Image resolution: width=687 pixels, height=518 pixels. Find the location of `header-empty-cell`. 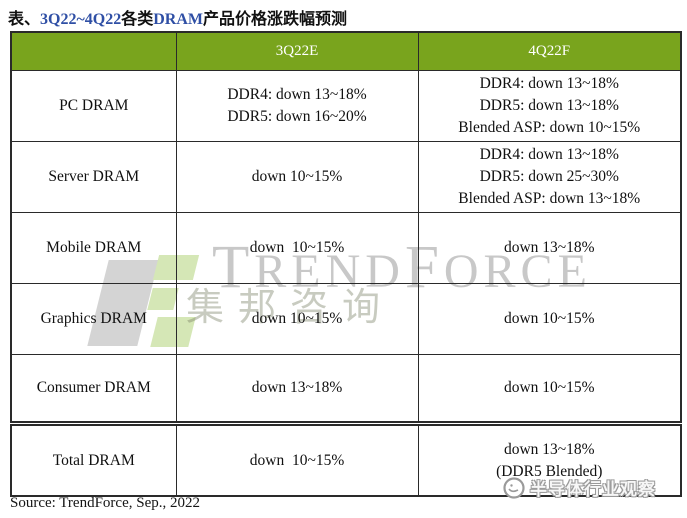

header-empty-cell is located at coordinates (93, 51).